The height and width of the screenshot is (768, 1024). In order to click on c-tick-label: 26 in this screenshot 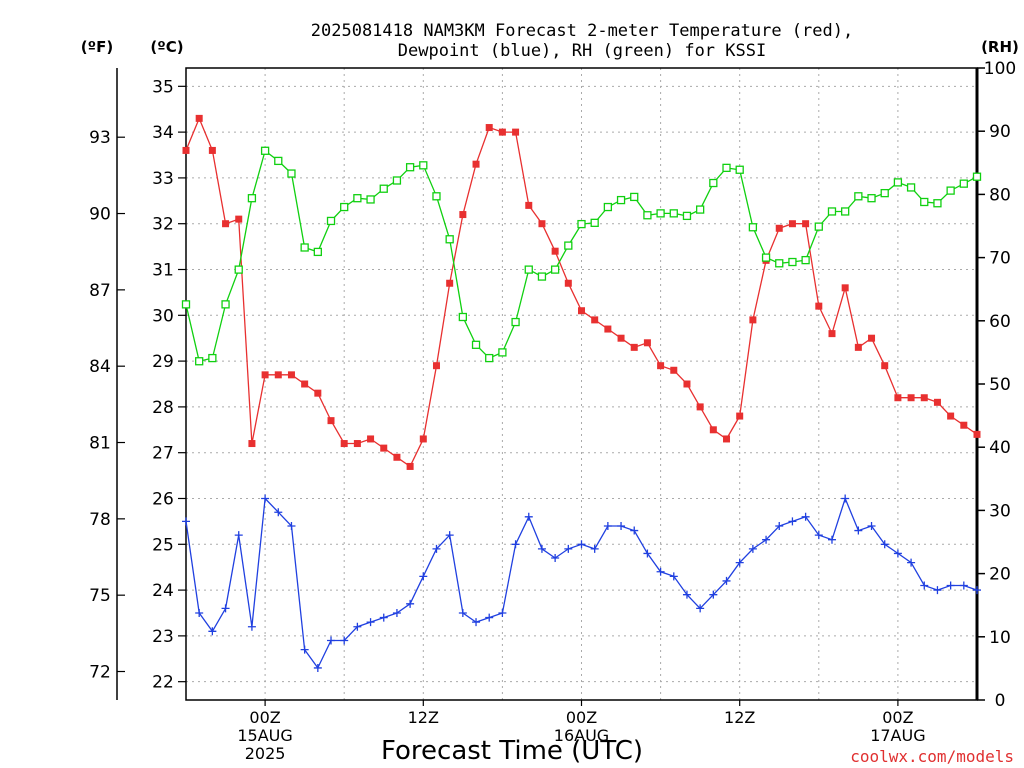, I will do `click(163, 499)`.